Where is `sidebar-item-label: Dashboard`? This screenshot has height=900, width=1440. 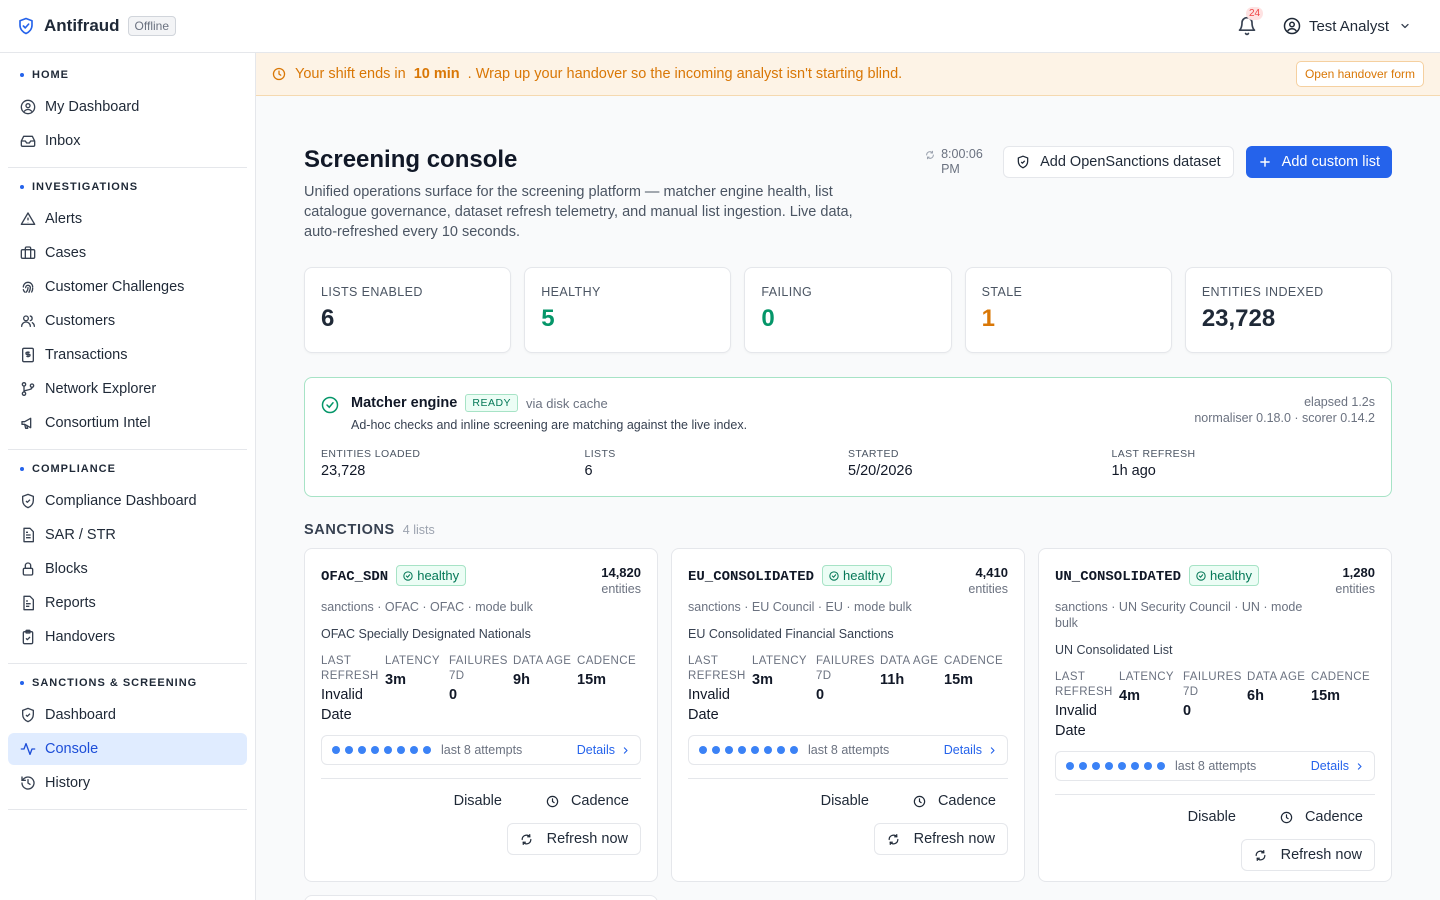
sidebar-item-label: Dashboard is located at coordinates (80, 715).